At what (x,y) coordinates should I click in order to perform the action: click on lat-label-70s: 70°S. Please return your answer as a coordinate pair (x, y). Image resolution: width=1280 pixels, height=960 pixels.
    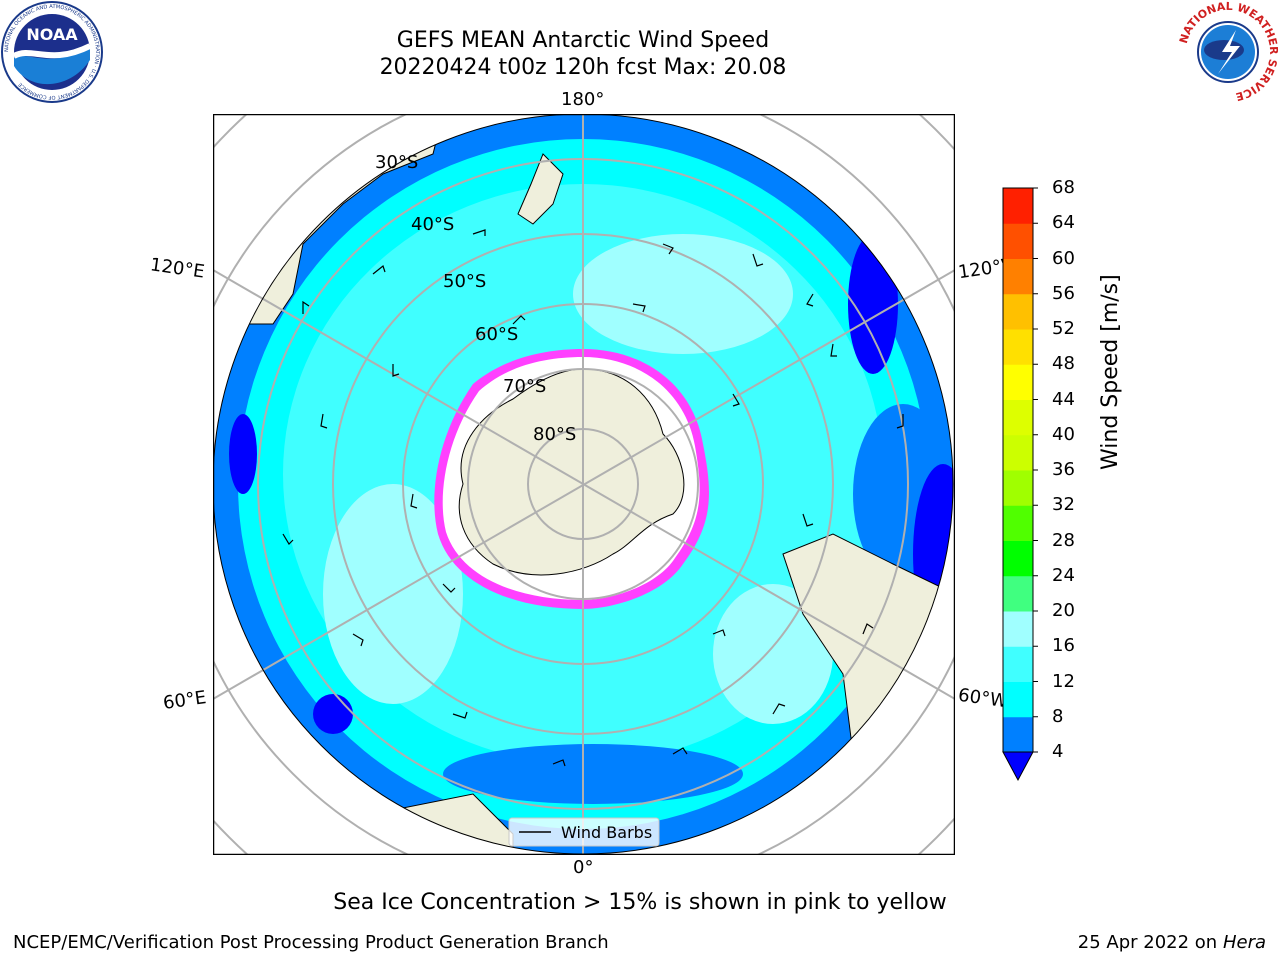
    Looking at the image, I should click on (524, 386).